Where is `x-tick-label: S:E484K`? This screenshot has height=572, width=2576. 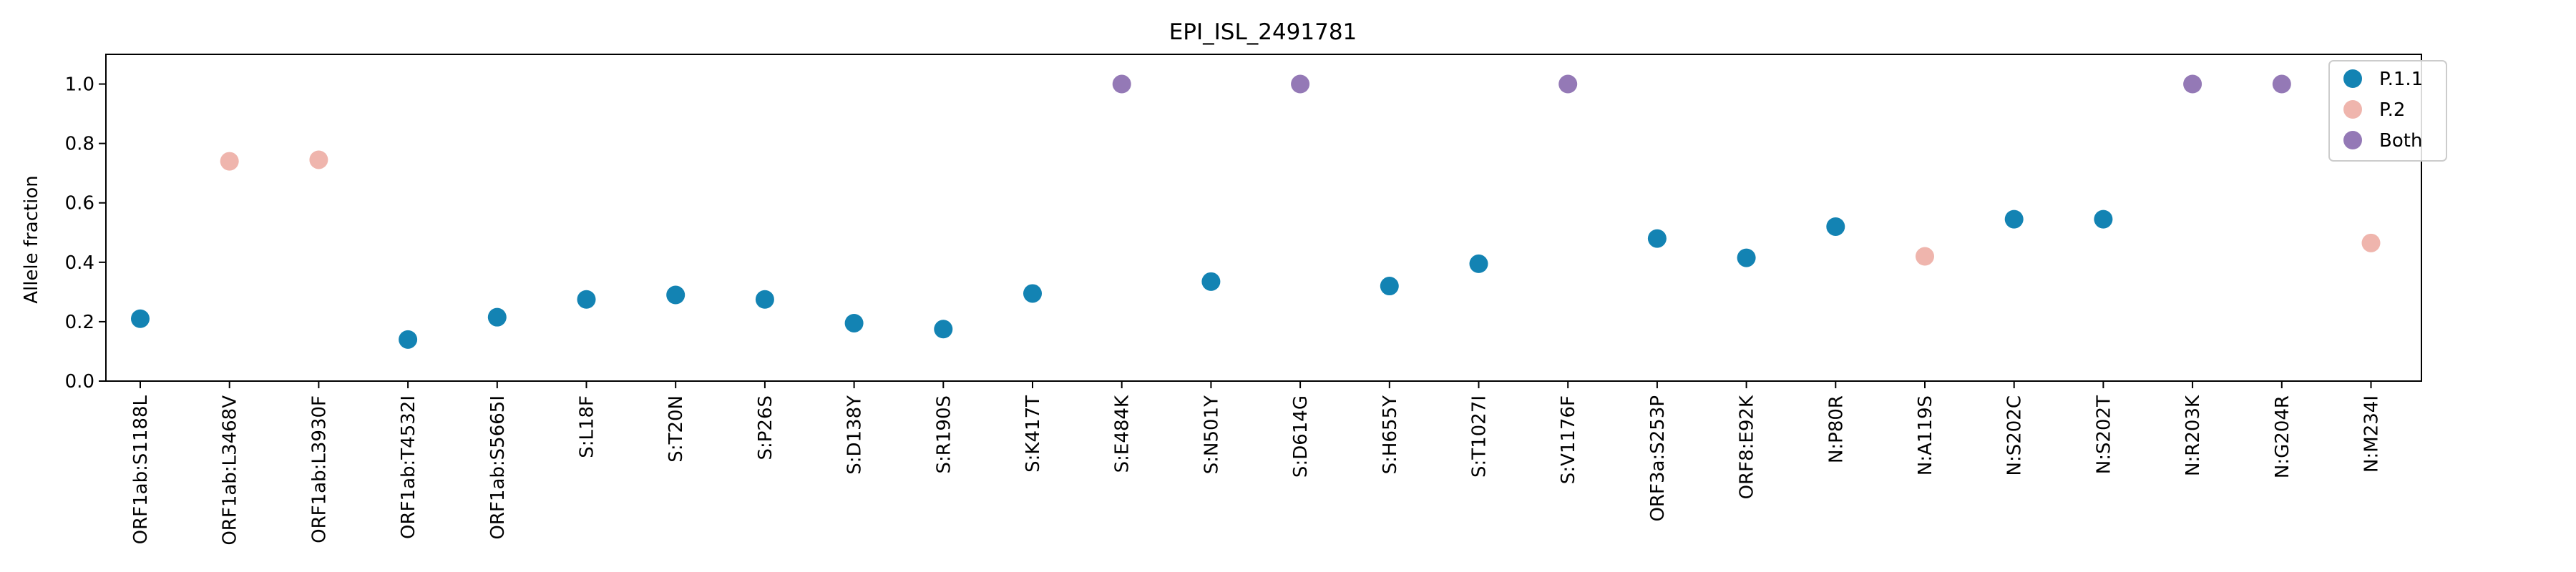 x-tick-label: S:E484K is located at coordinates (1122, 434).